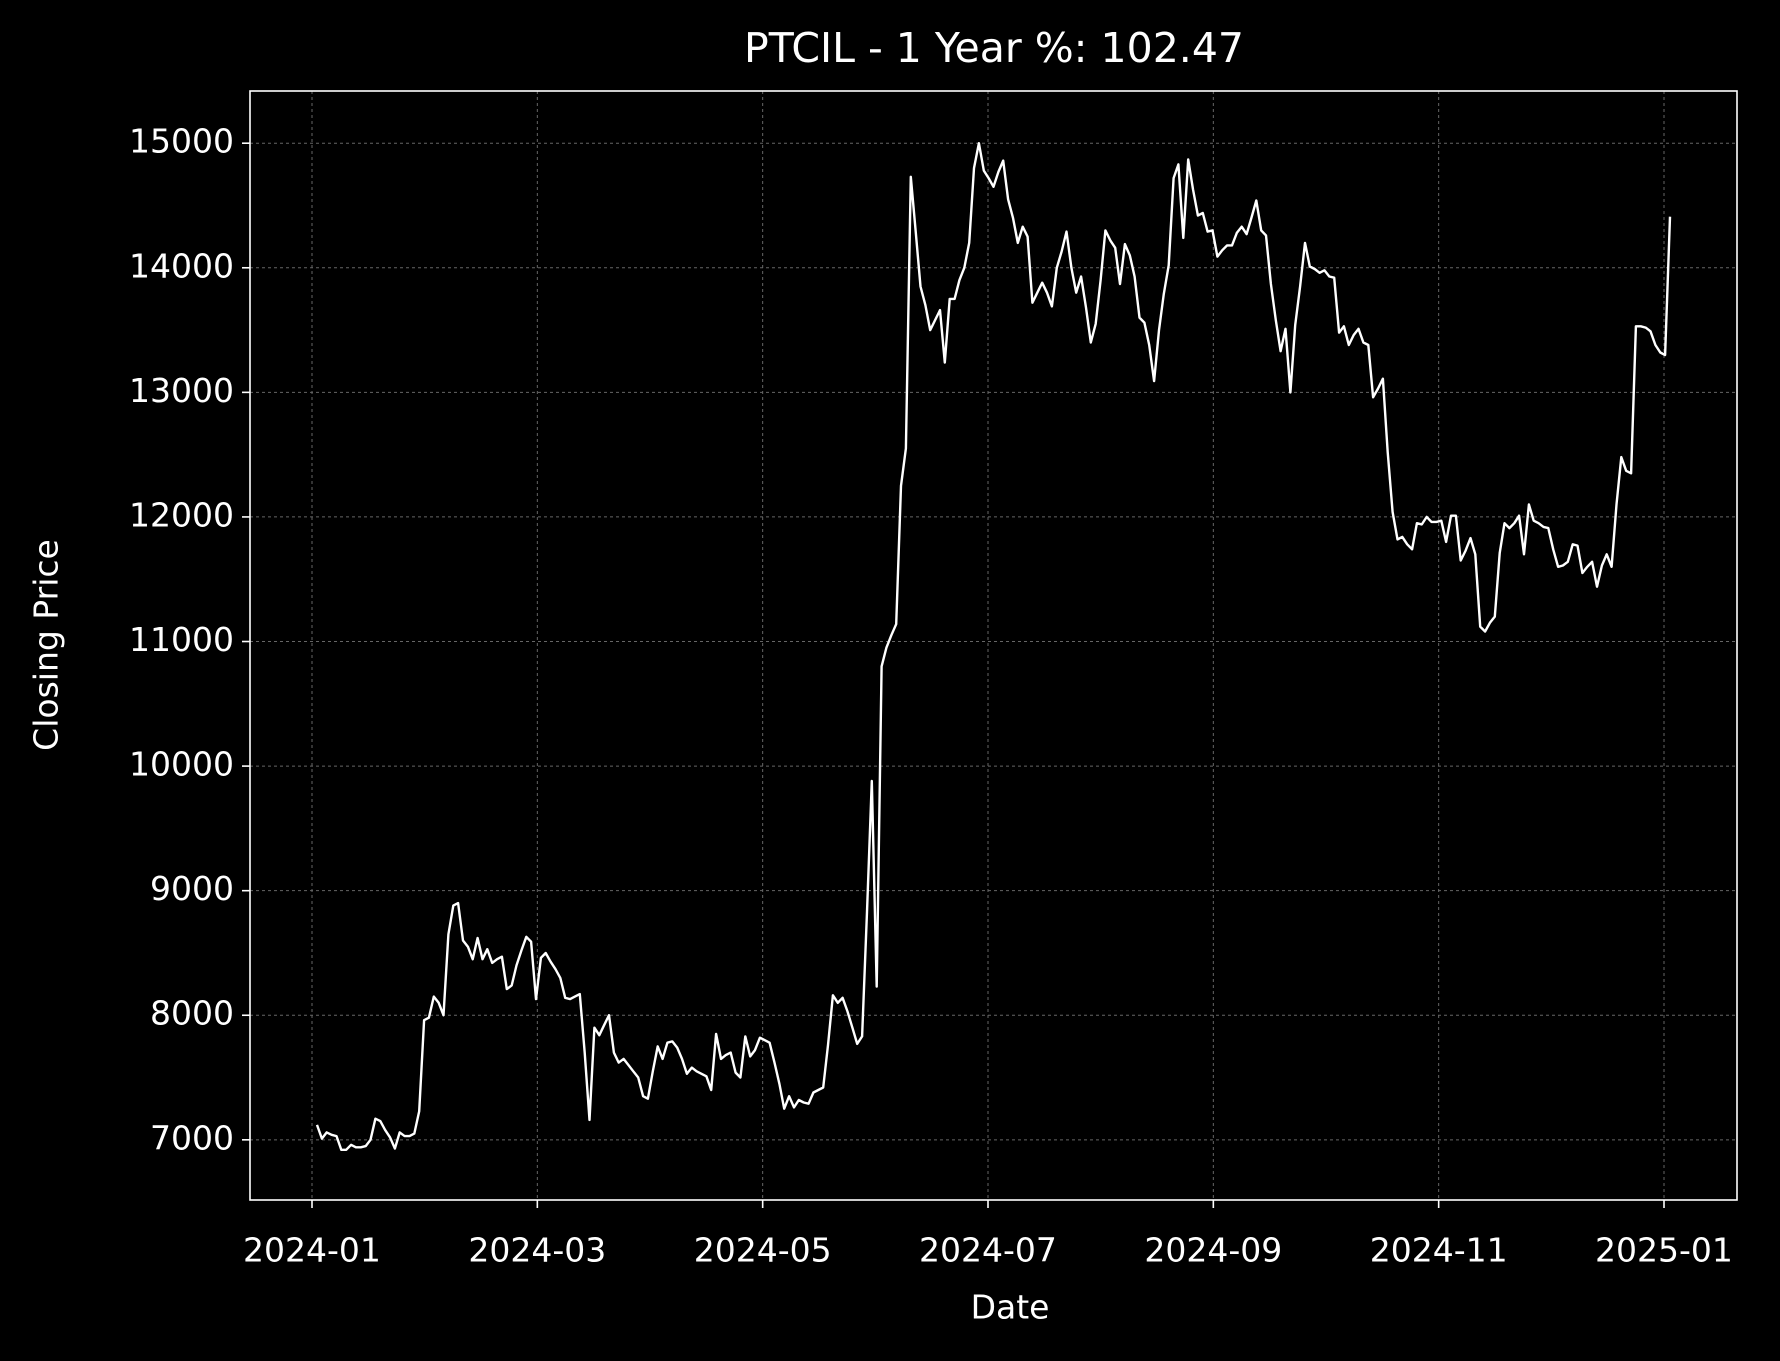  What do you see at coordinates (181, 514) in the screenshot?
I see `y-tick-label: 12000` at bounding box center [181, 514].